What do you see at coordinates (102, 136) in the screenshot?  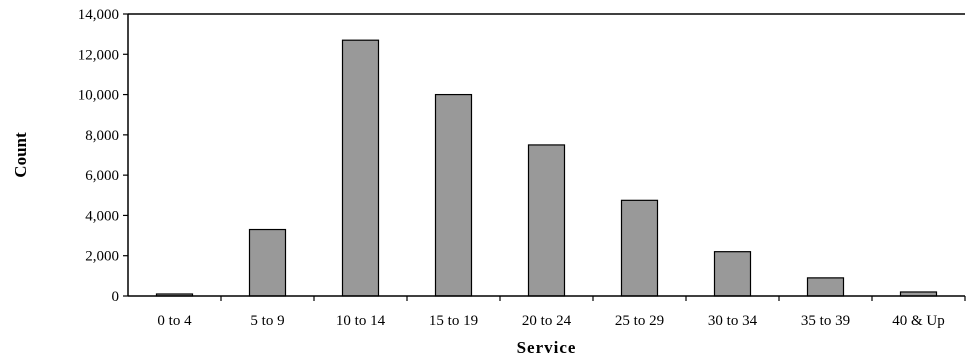 I see `y-tick-label: 8,000` at bounding box center [102, 136].